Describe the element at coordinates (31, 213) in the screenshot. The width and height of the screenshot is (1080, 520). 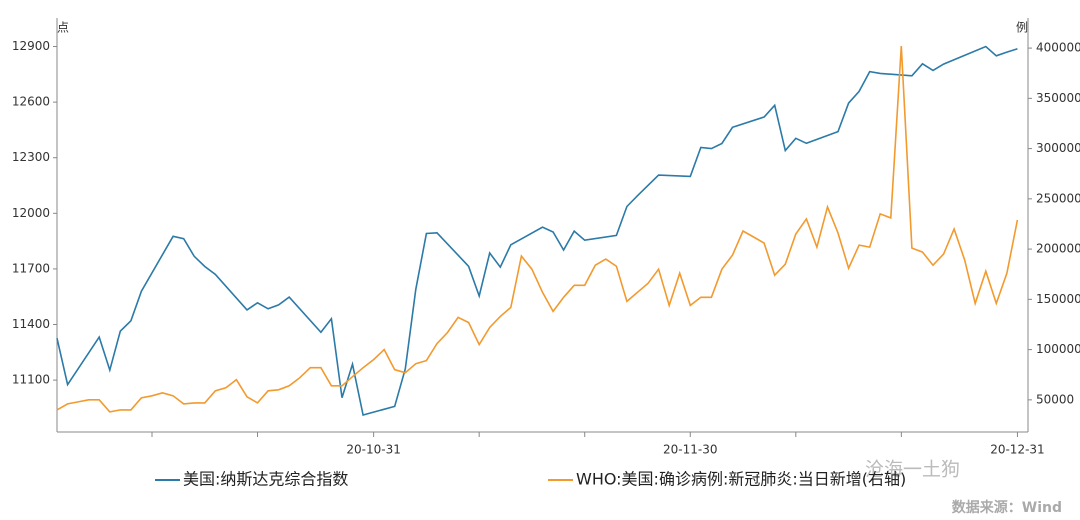
I see `y-tick-label: 12000` at that location.